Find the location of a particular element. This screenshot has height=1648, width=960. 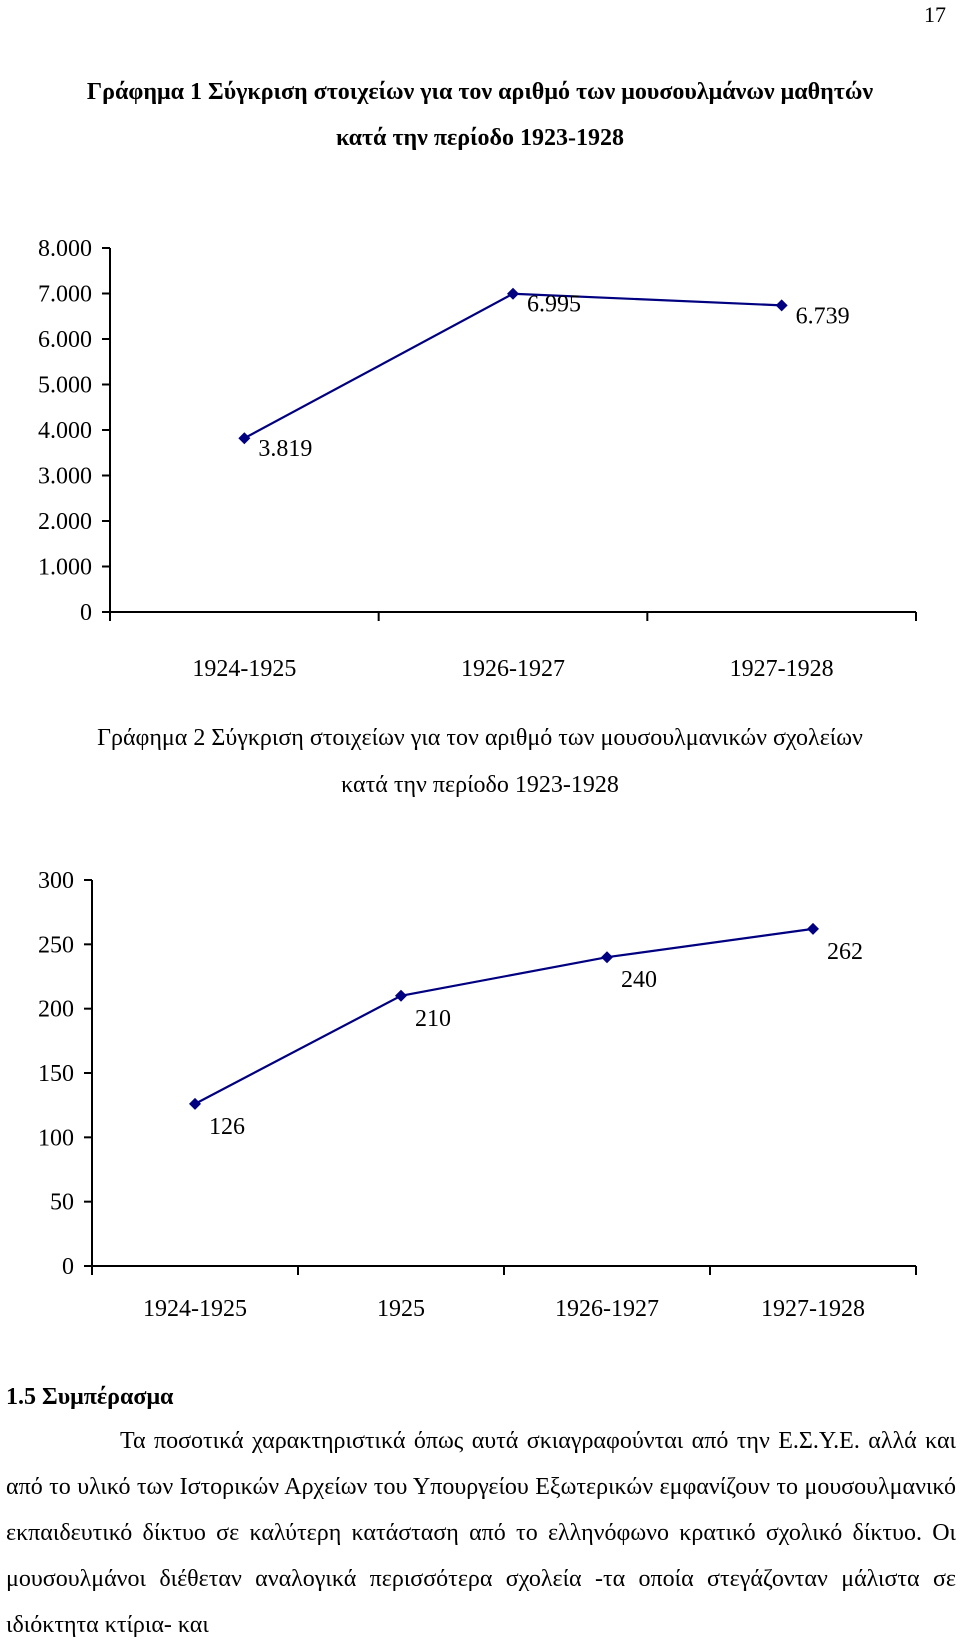

data-label: 262 is located at coordinates (845, 952).